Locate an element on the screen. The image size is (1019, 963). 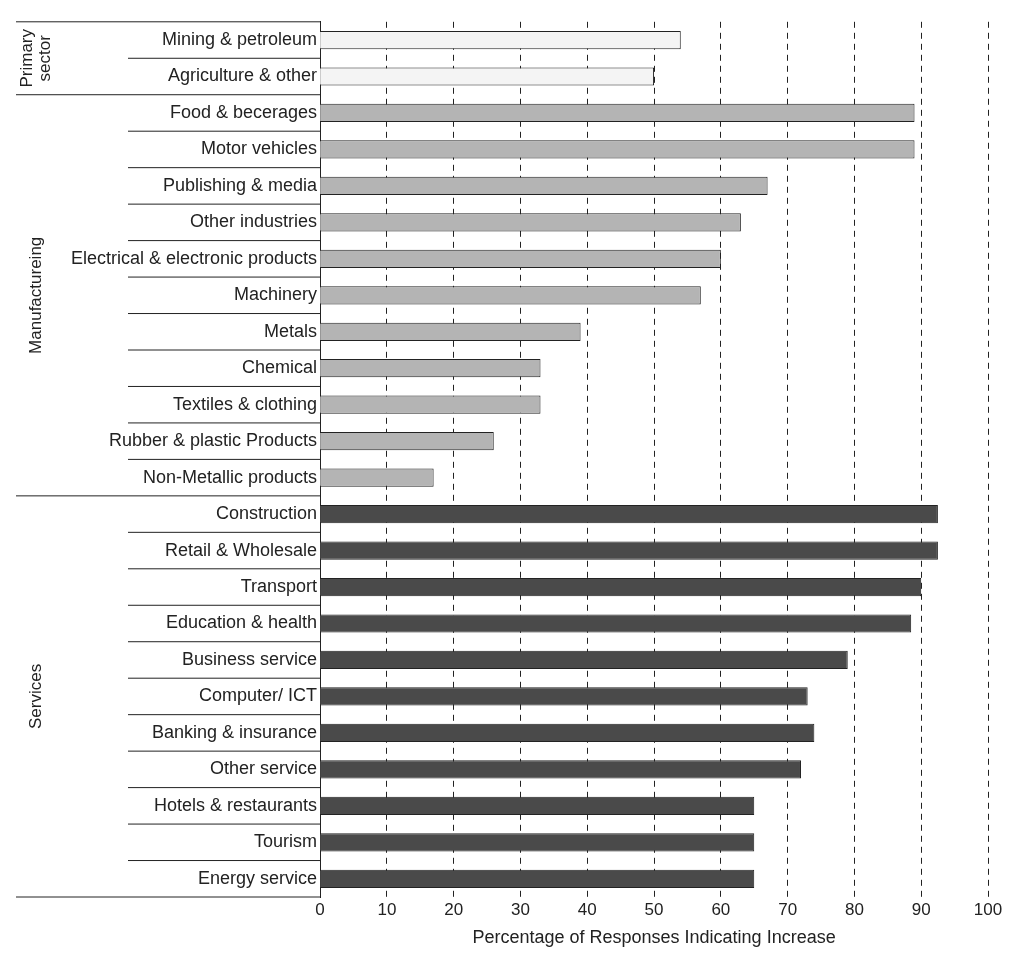
y-tick-label: Other industries is located at coordinates (254, 221).